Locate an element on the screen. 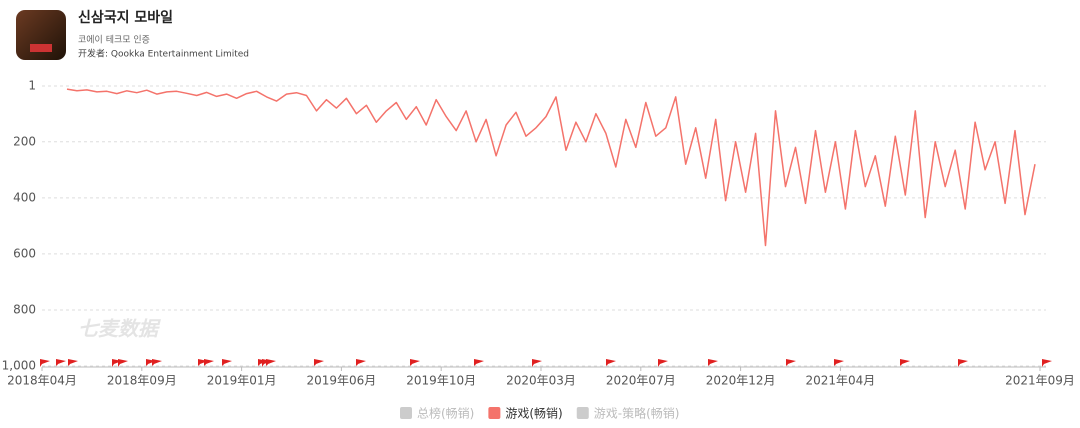 The width and height of the screenshot is (1080, 428). app-icon-badge is located at coordinates (41, 48).